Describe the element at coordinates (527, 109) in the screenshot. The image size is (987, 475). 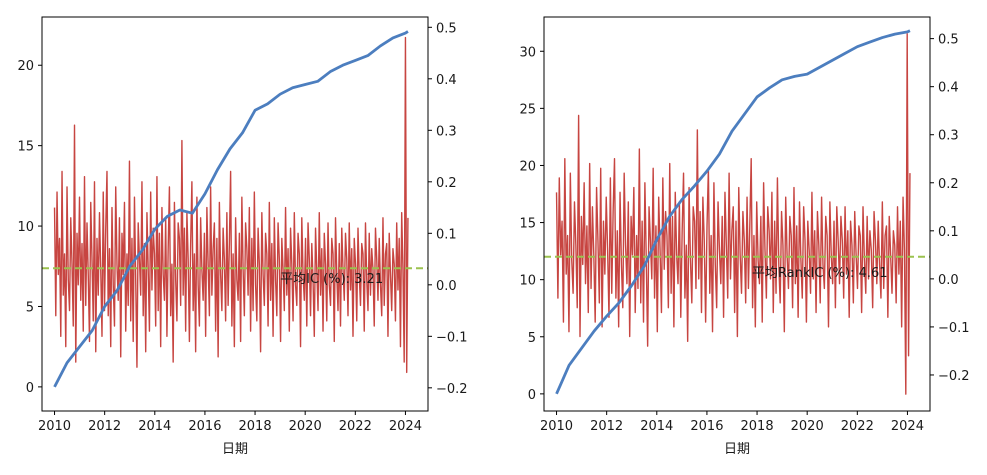
I see `left-y-tick-label: 25` at that location.